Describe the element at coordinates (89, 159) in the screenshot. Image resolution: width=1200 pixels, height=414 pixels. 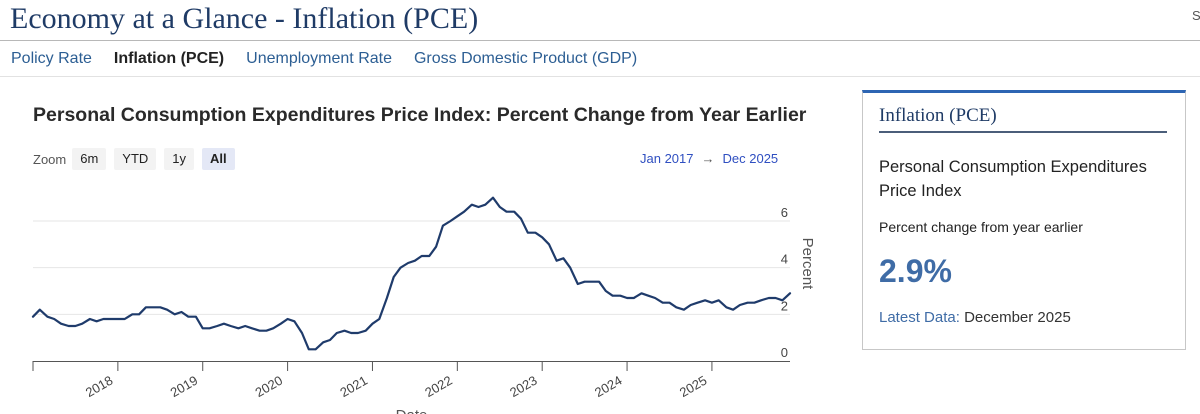
I see `zoom-6m-button: 6m` at that location.